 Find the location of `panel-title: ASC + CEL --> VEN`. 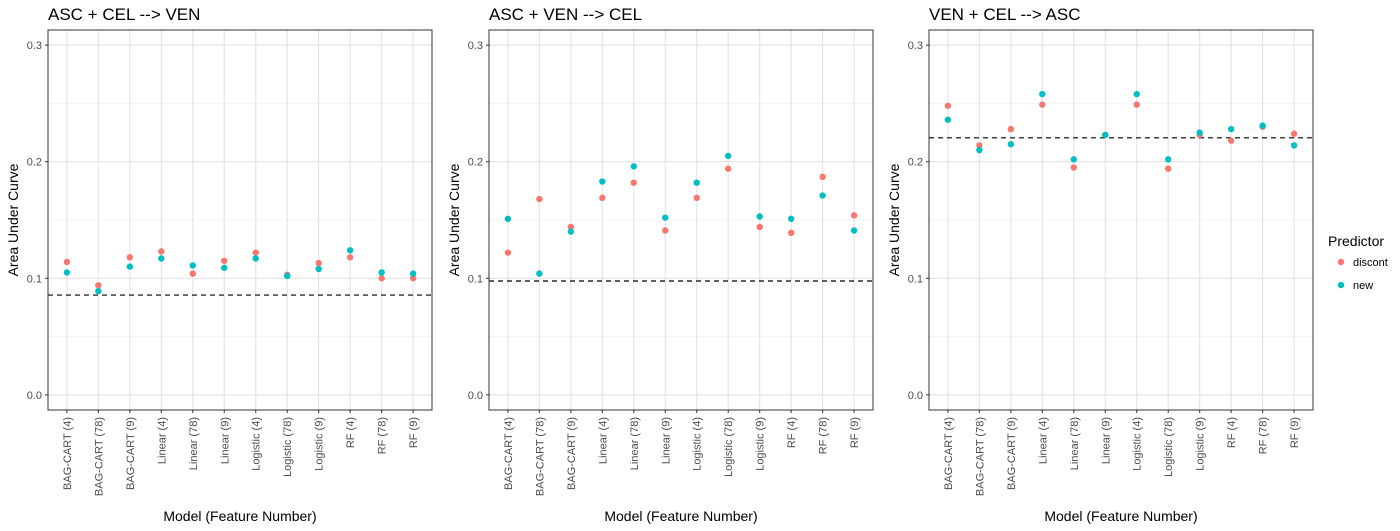

panel-title: ASC + CEL --> VEN is located at coordinates (124, 14).